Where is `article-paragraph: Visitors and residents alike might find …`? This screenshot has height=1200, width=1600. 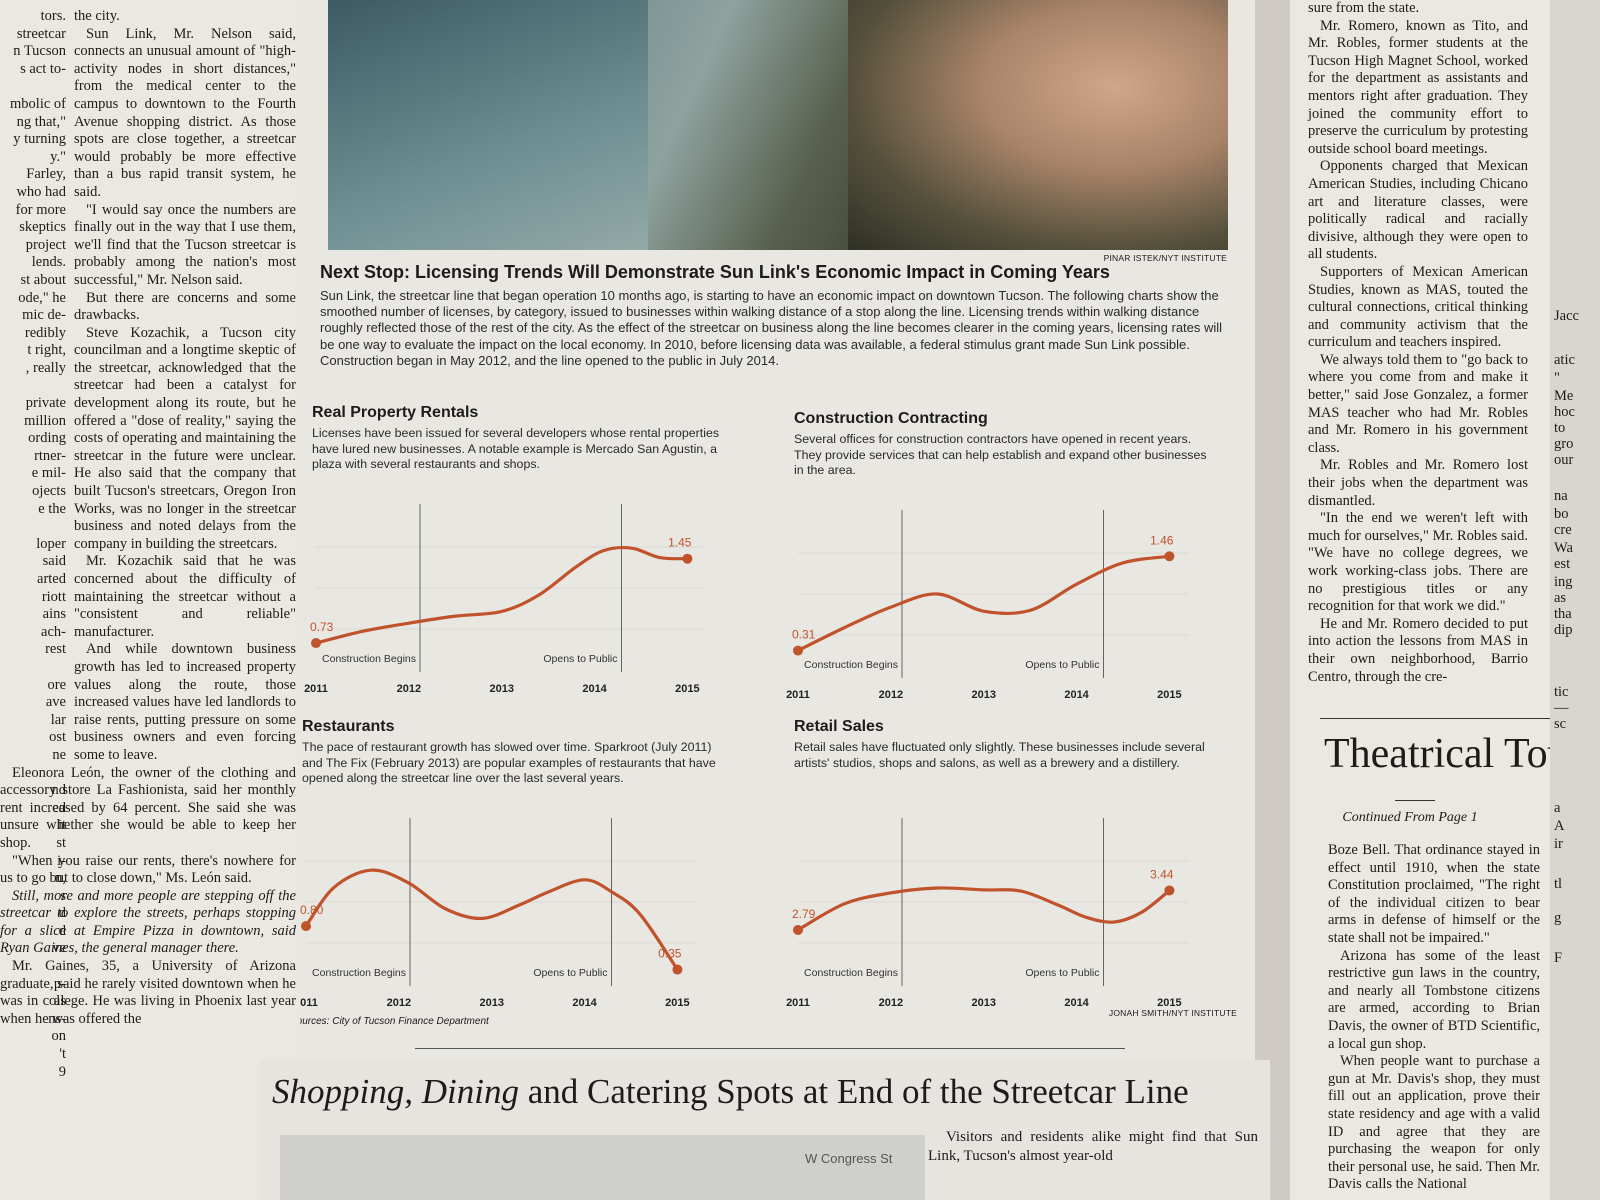 article-paragraph: Visitors and residents alike might find … is located at coordinates (1093, 1146).